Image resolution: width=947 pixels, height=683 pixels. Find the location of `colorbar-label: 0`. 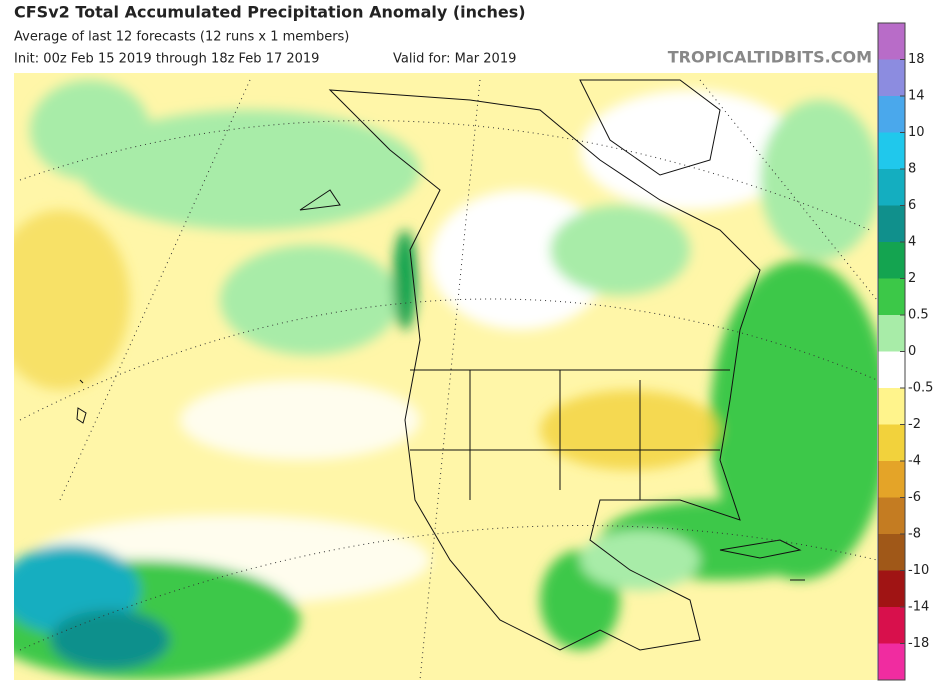

colorbar-label: 0 is located at coordinates (912, 351).